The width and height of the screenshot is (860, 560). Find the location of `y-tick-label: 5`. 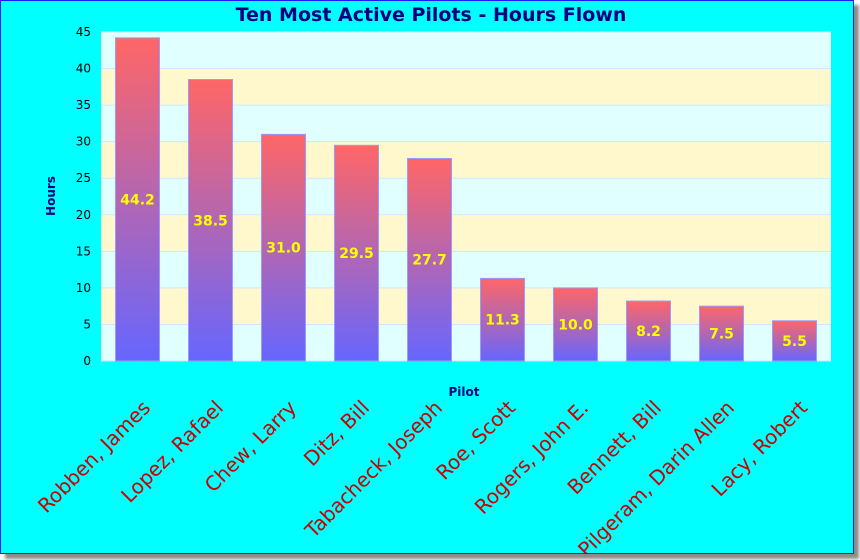

y-tick-label: 5 is located at coordinates (87, 324).